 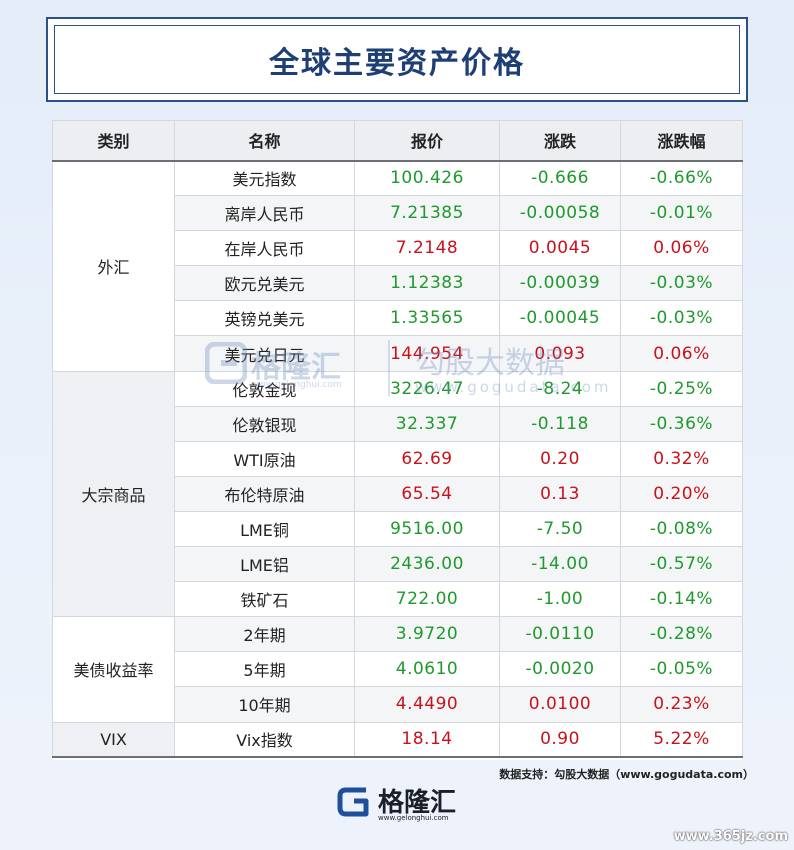 I want to click on category-cell: 美债收益率, so click(x=113, y=669).